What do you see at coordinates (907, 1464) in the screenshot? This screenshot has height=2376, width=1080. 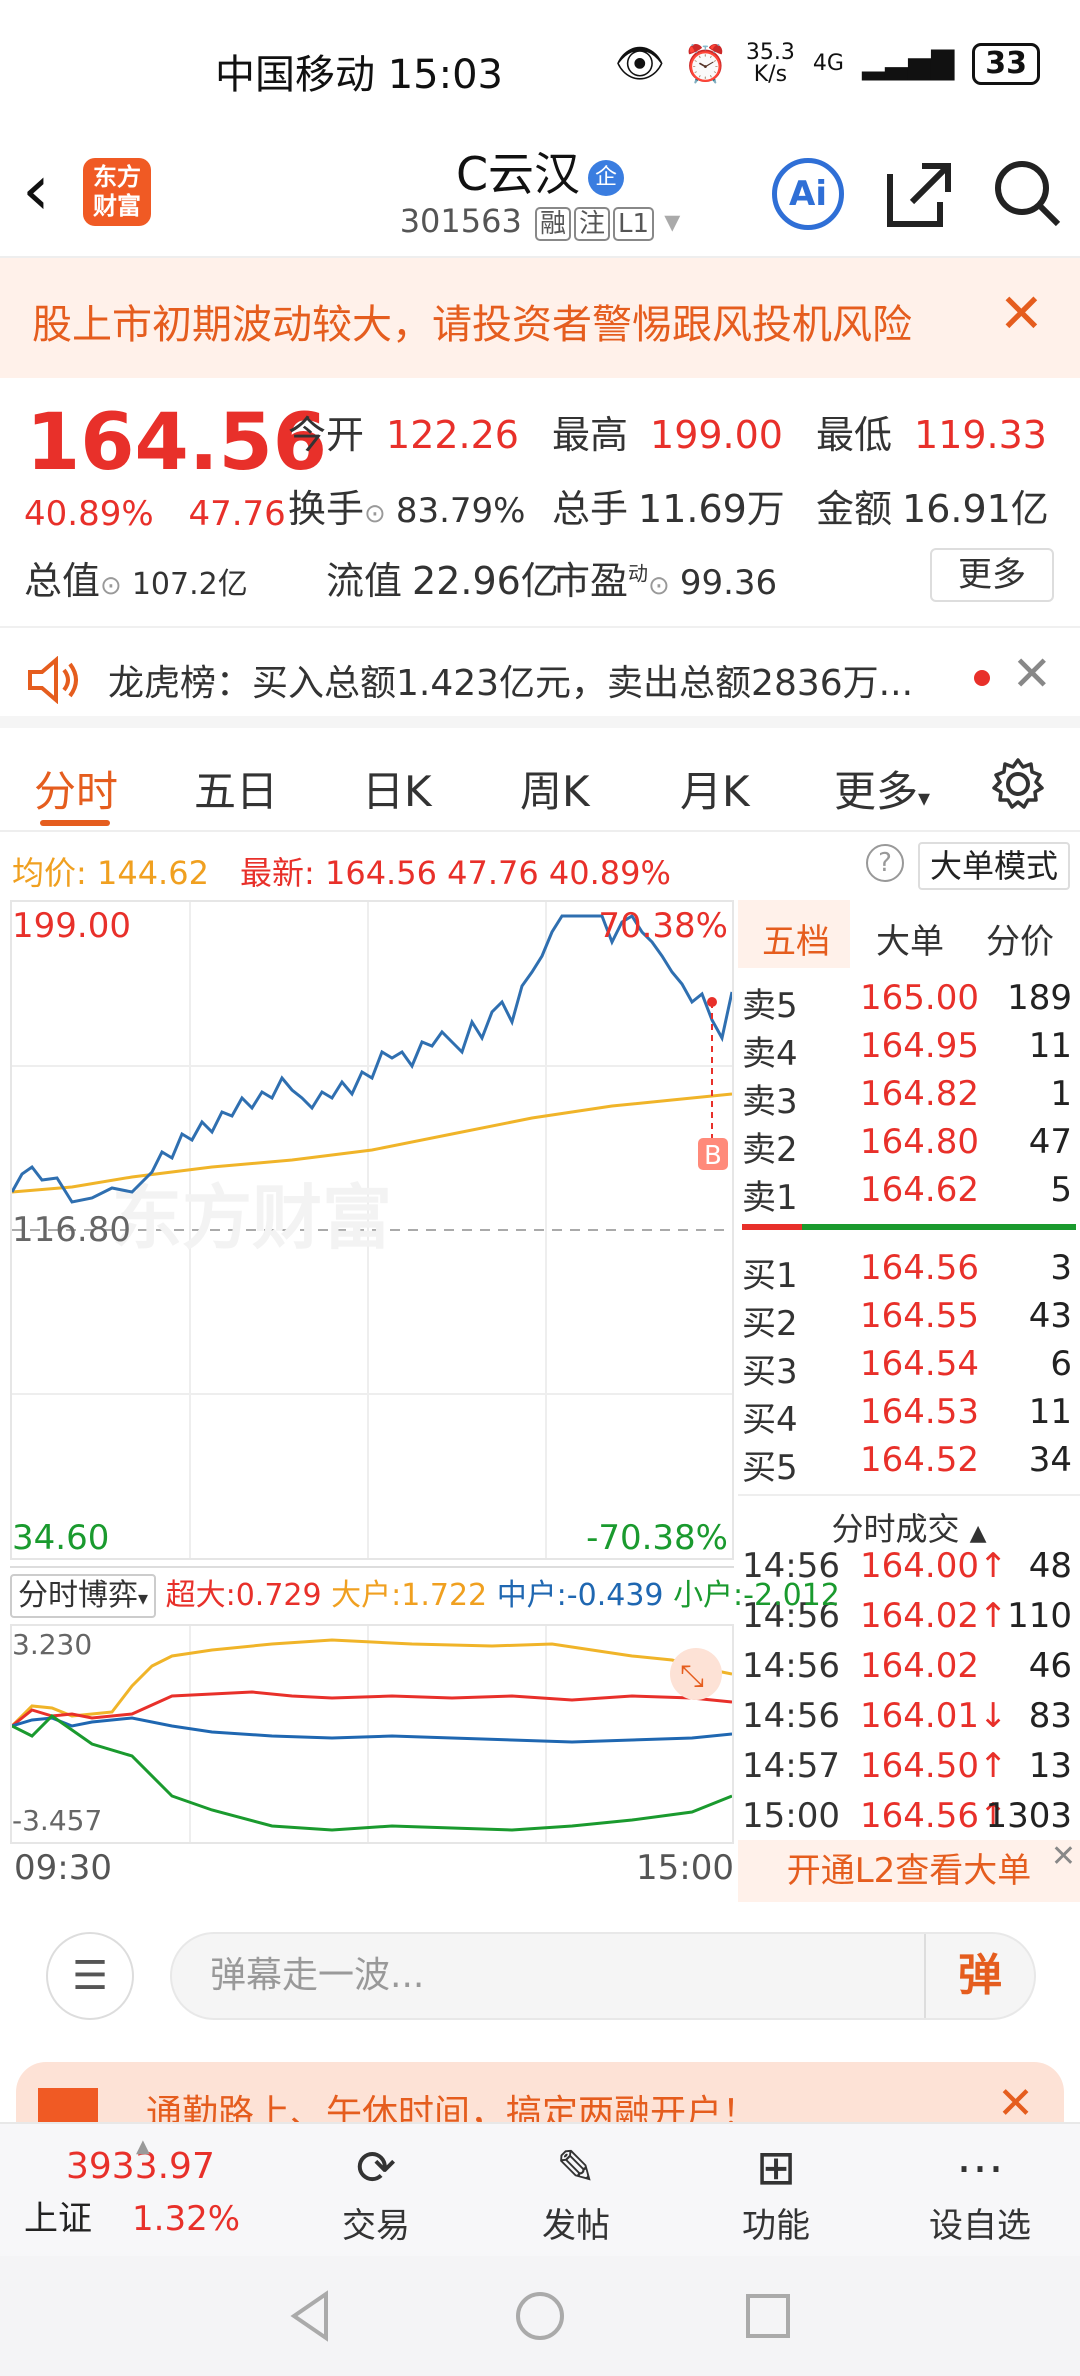 I see `buy-row-5: 买5 164.52 34` at bounding box center [907, 1464].